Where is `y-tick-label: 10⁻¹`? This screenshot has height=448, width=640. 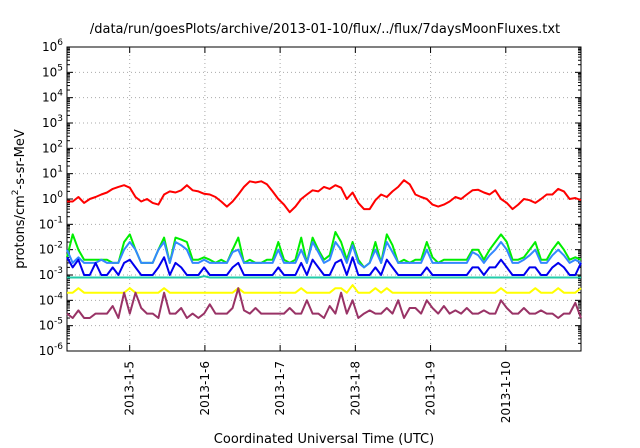
y-tick-label: 10⁻¹ is located at coordinates (51, 223).